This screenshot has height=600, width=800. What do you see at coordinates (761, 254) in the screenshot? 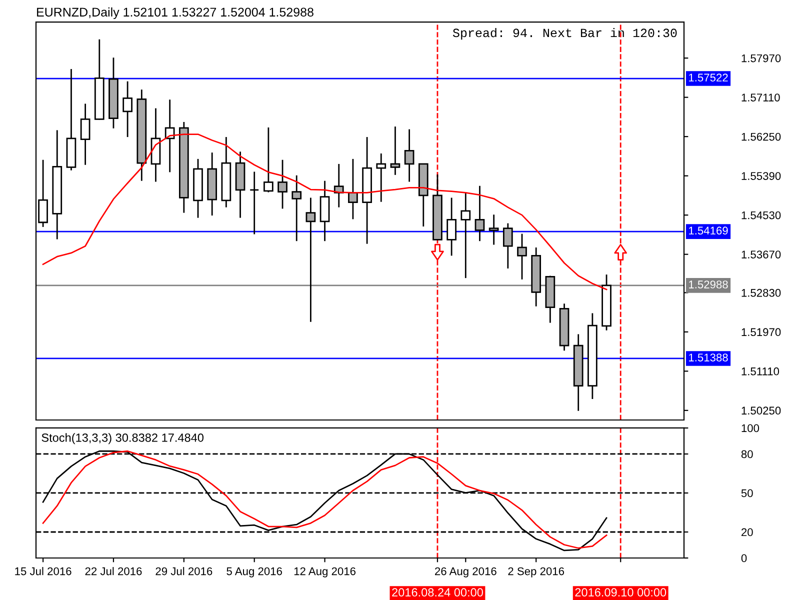
I see `y-tick-label: 1.53670` at bounding box center [761, 254].